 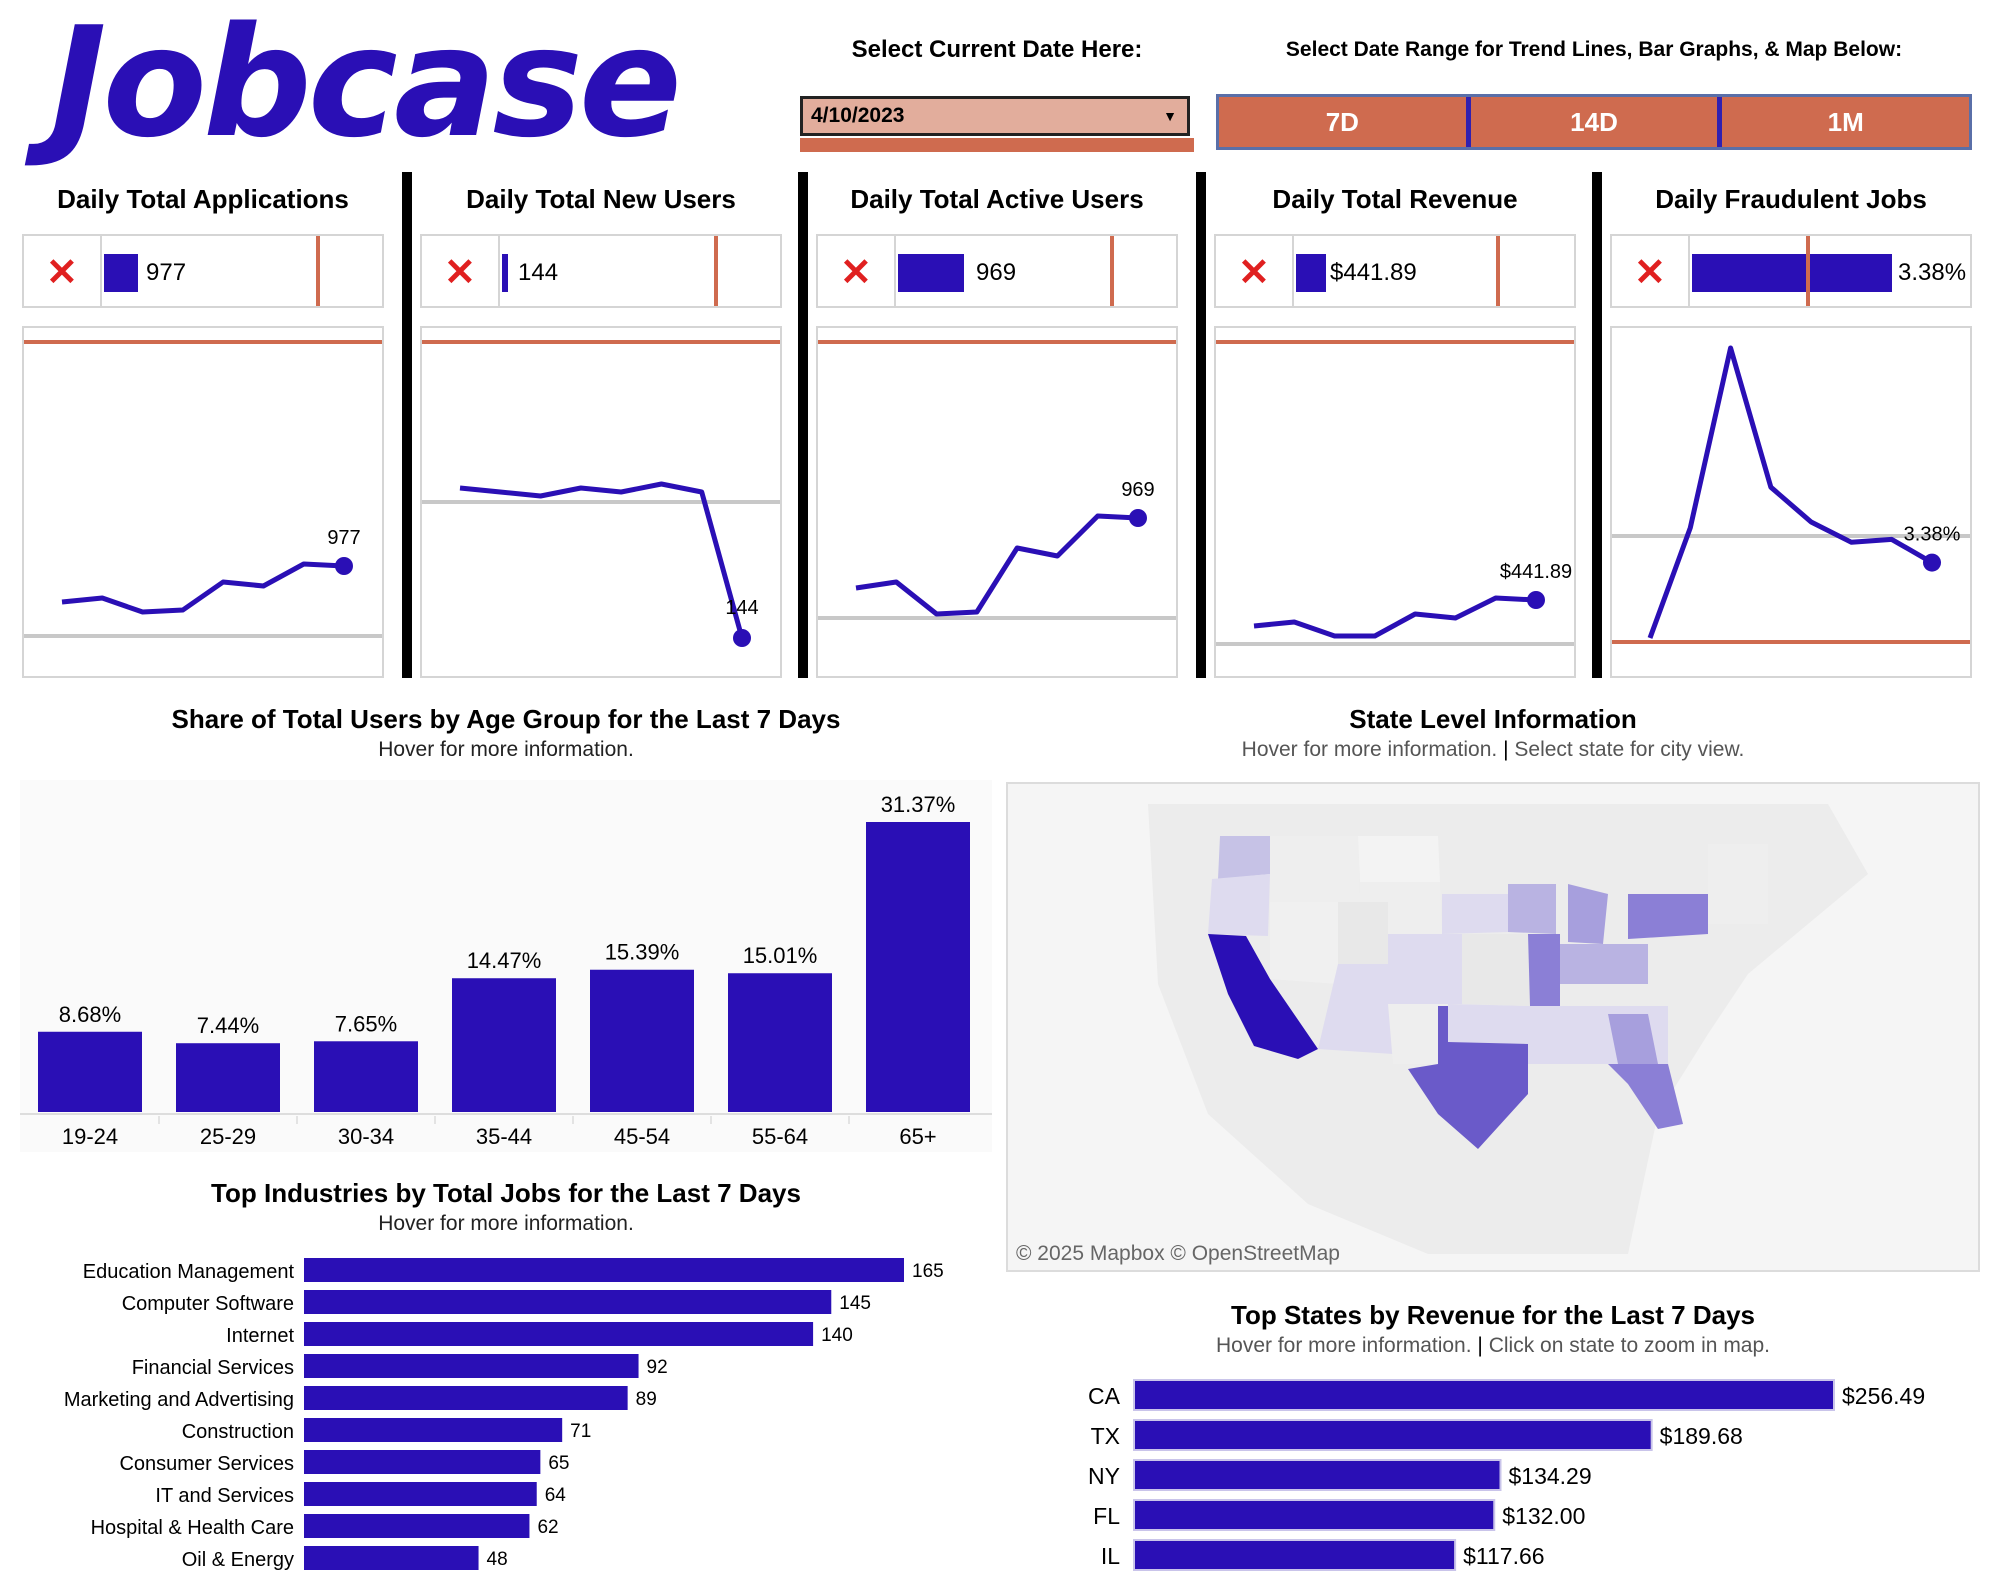 What do you see at coordinates (505, 273) in the screenshot?
I see `kpi-value-bar` at bounding box center [505, 273].